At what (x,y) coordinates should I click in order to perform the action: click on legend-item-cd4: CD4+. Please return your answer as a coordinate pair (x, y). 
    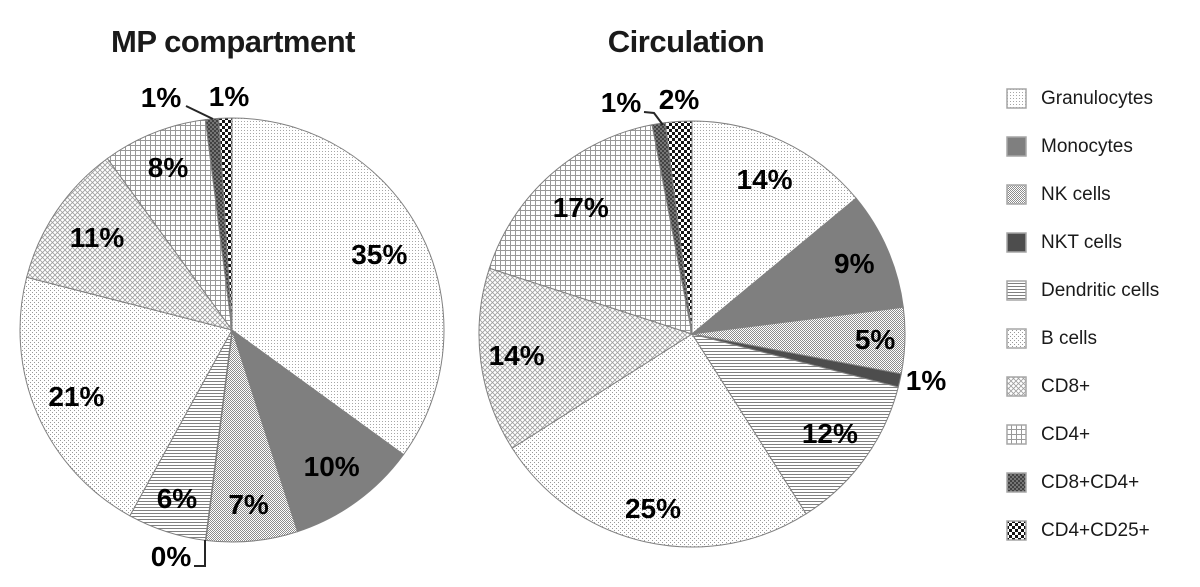
    Looking at the image, I should click on (1082, 434).